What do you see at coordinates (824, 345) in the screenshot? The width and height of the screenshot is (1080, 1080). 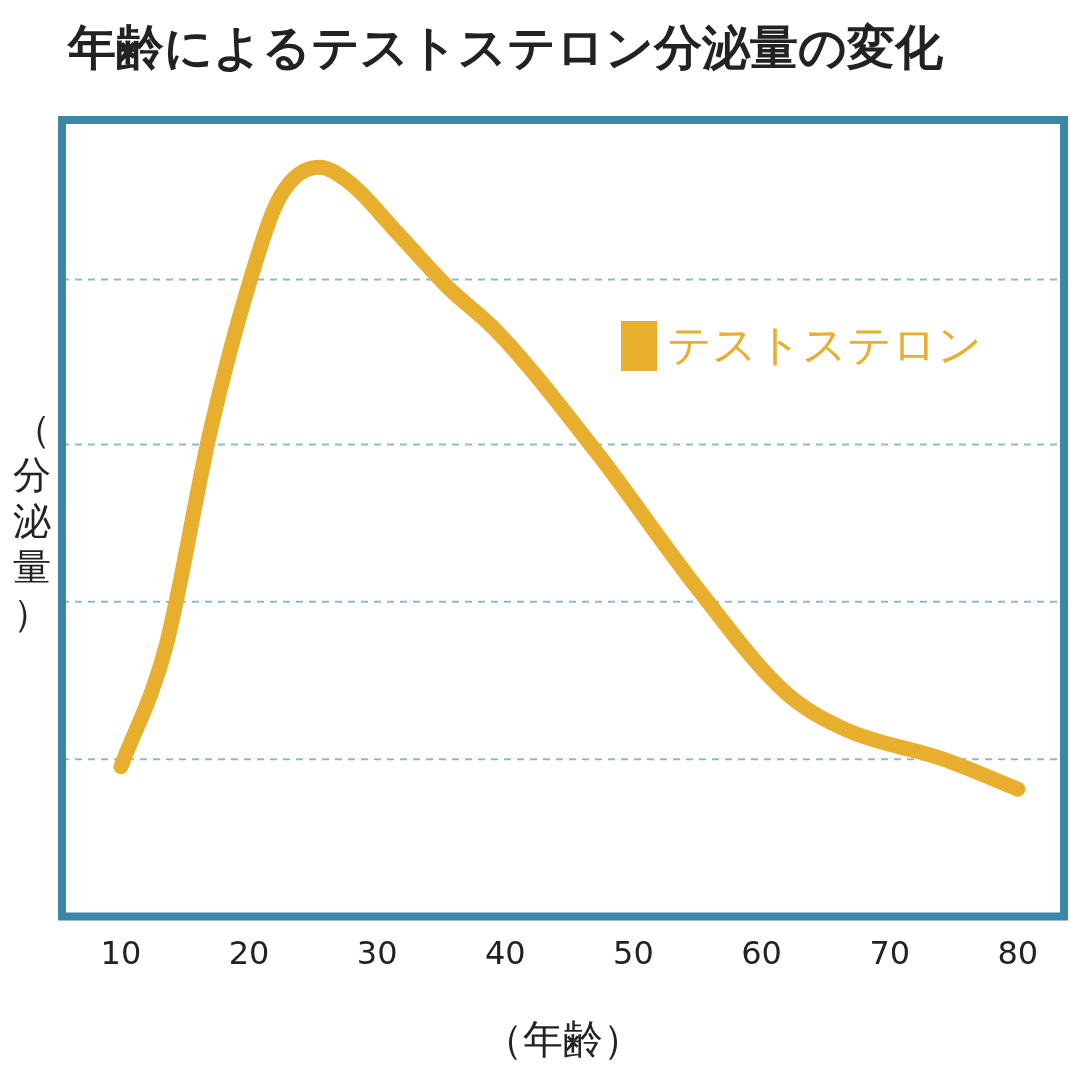 I see `legend-label: テストステロン` at bounding box center [824, 345].